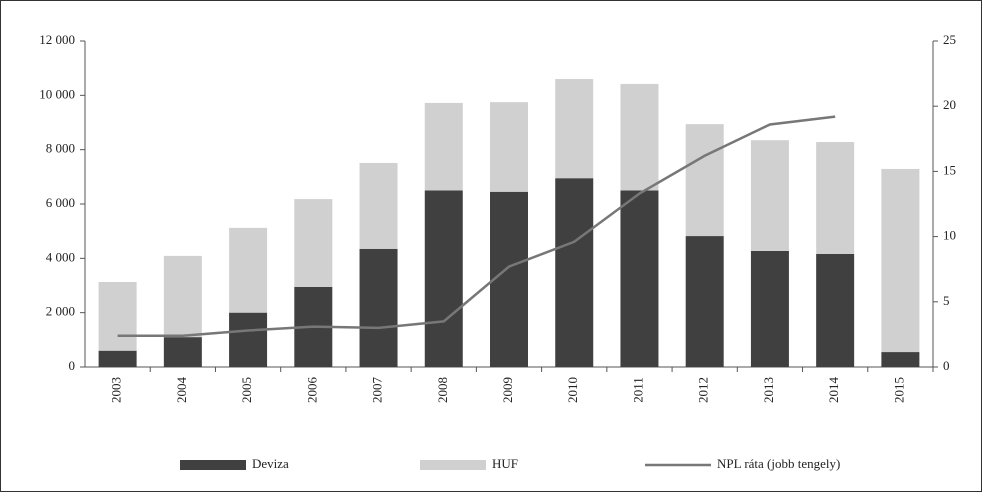 Image resolution: width=983 pixels, height=493 pixels. Describe the element at coordinates (949, 235) in the screenshot. I see `y2-tick-label: 10` at that location.